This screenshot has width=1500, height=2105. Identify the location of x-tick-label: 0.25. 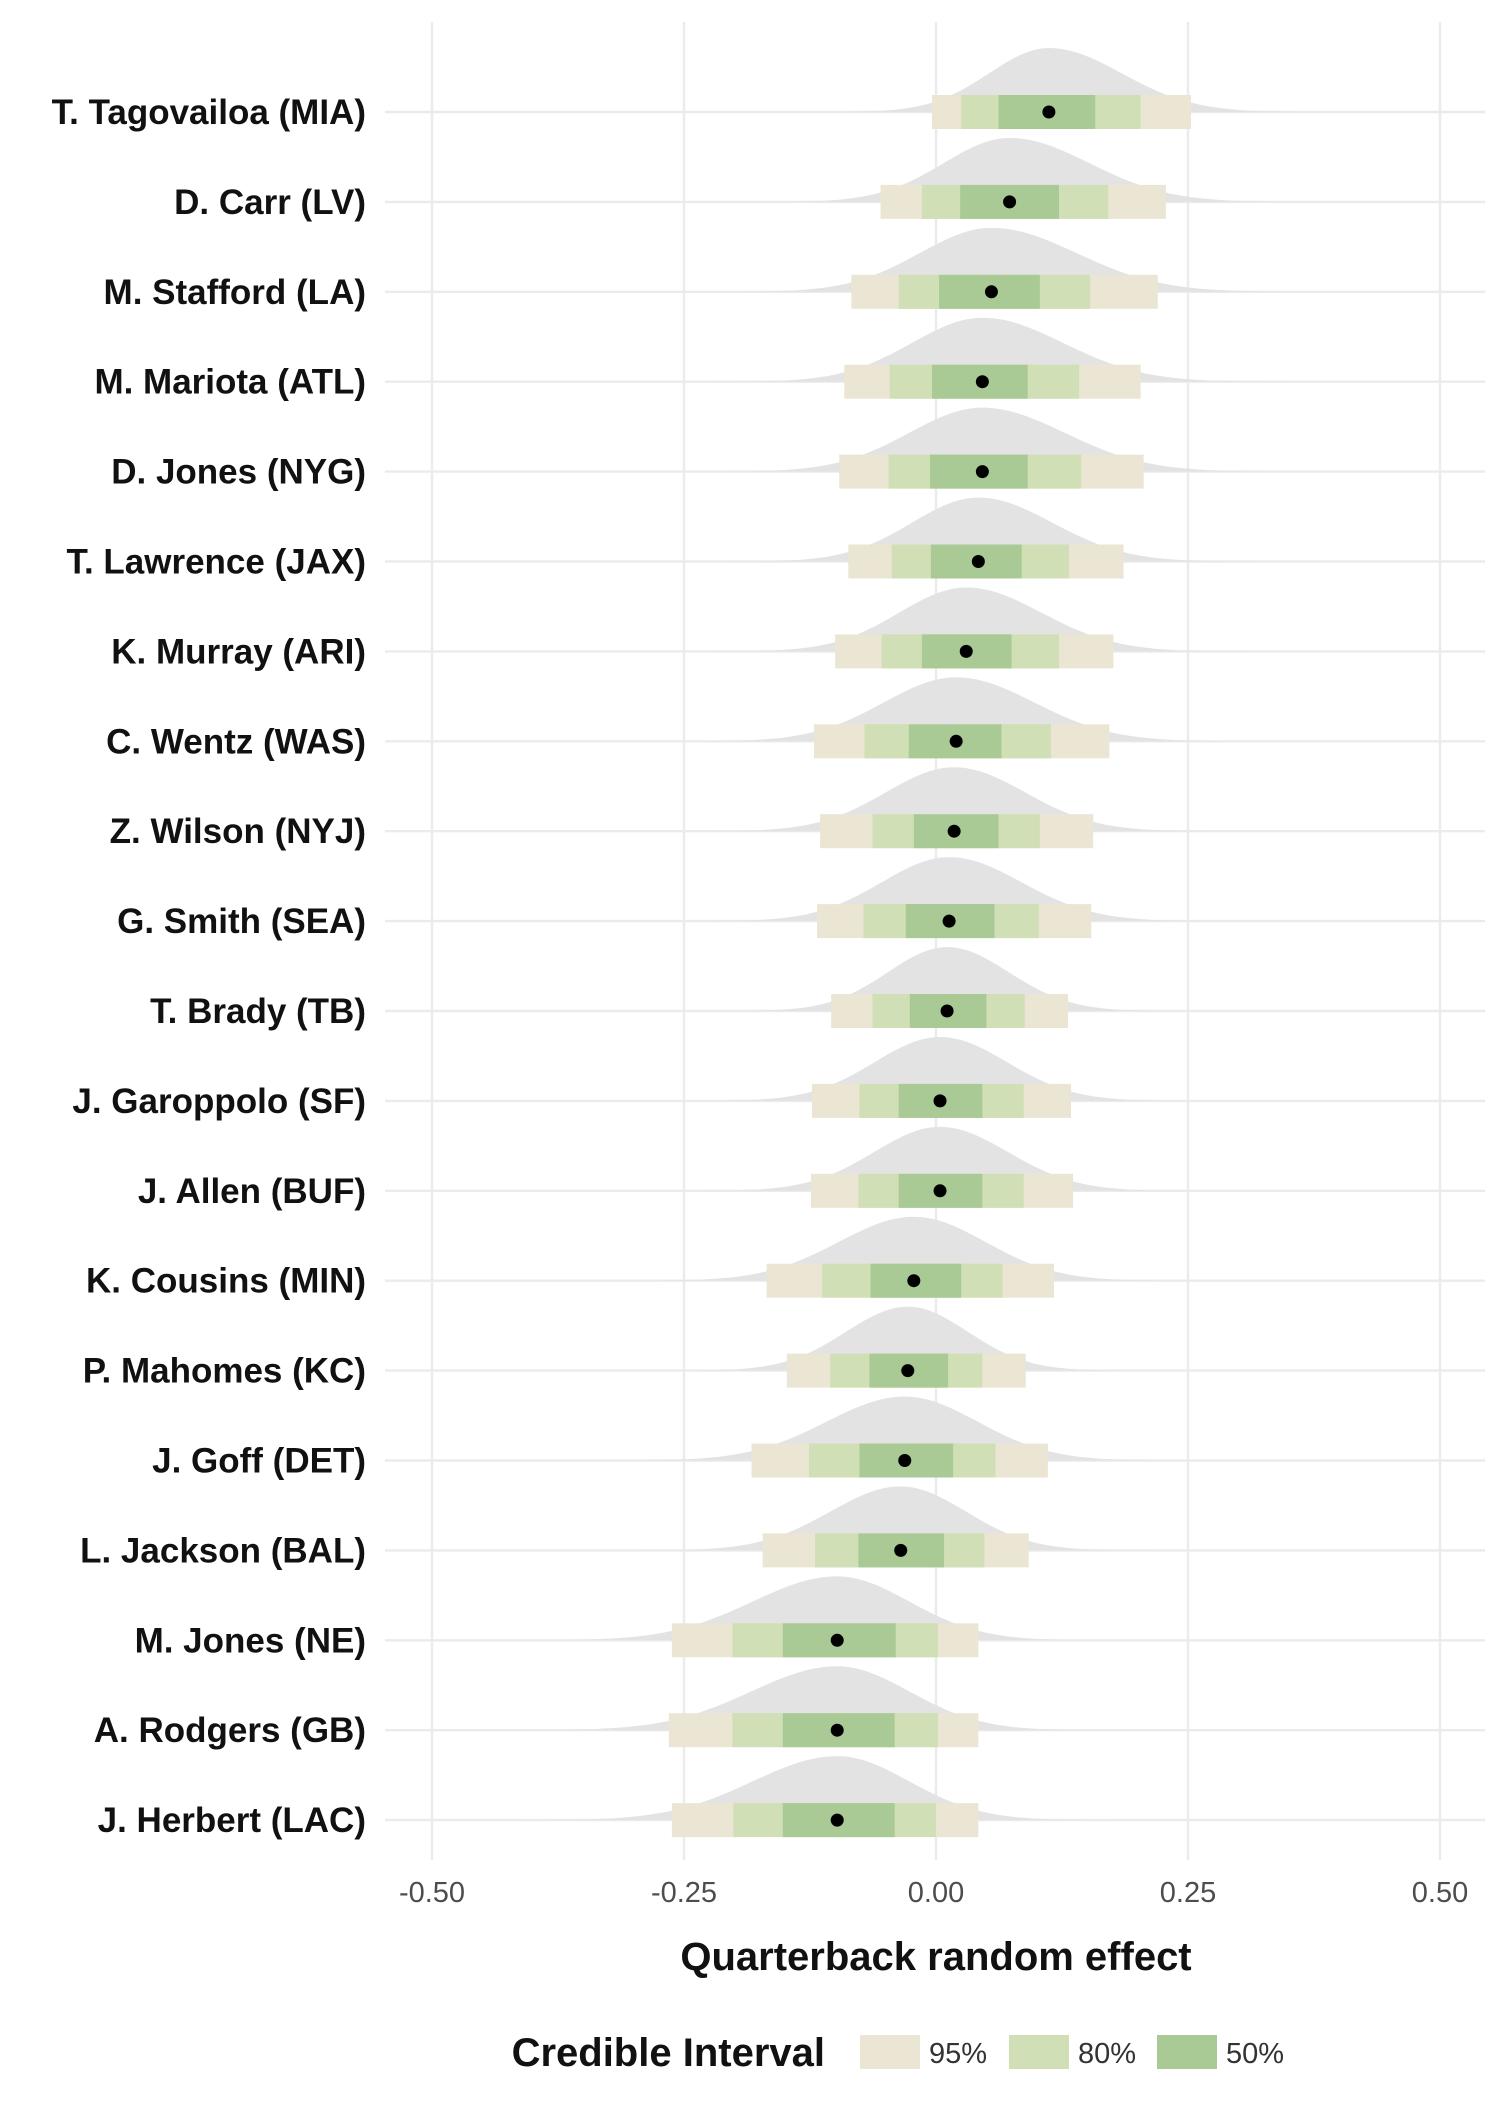
(1188, 1893).